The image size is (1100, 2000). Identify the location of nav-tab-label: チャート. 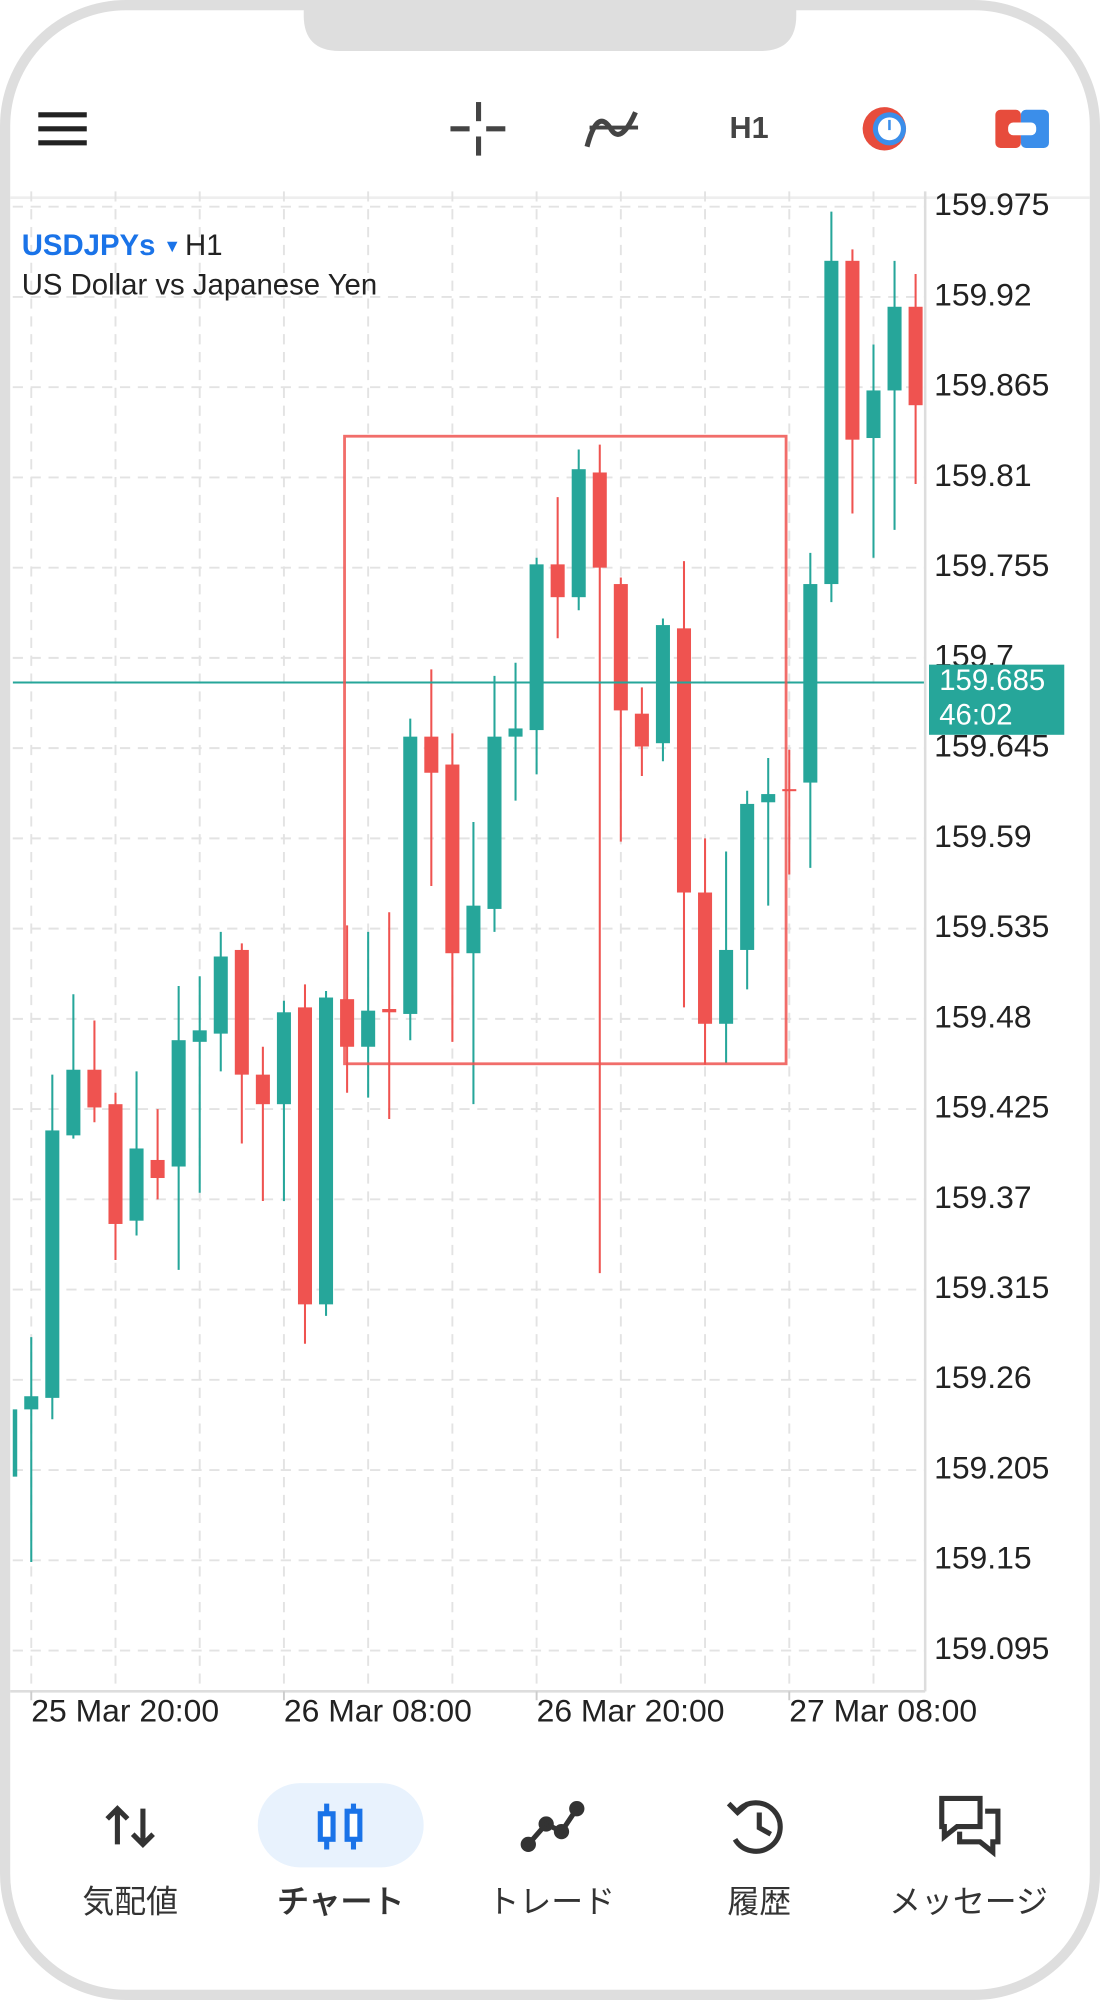
(340, 1902).